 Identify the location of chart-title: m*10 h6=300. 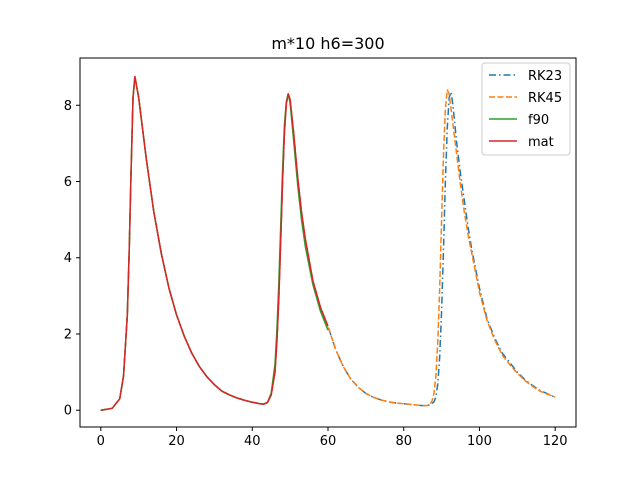
(327, 43).